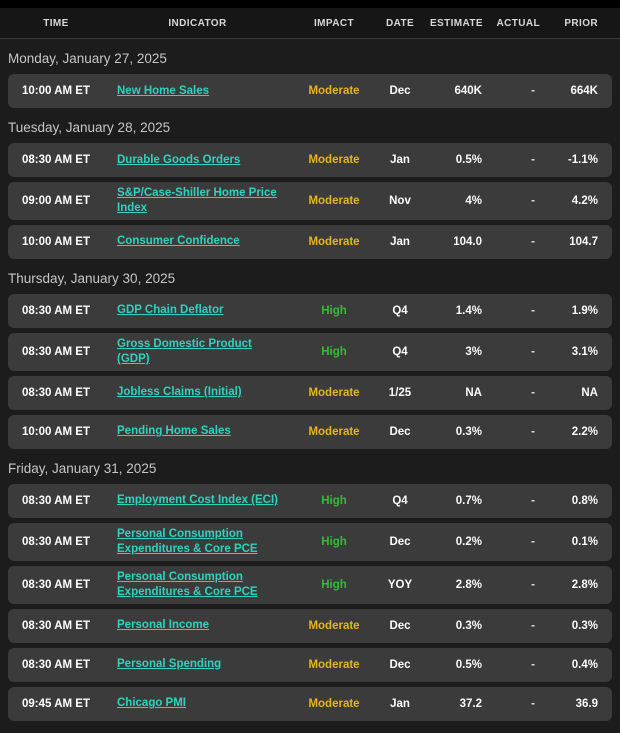 This screenshot has height=733, width=620. What do you see at coordinates (467, 241) in the screenshot?
I see `estimate-value: 104.0` at bounding box center [467, 241].